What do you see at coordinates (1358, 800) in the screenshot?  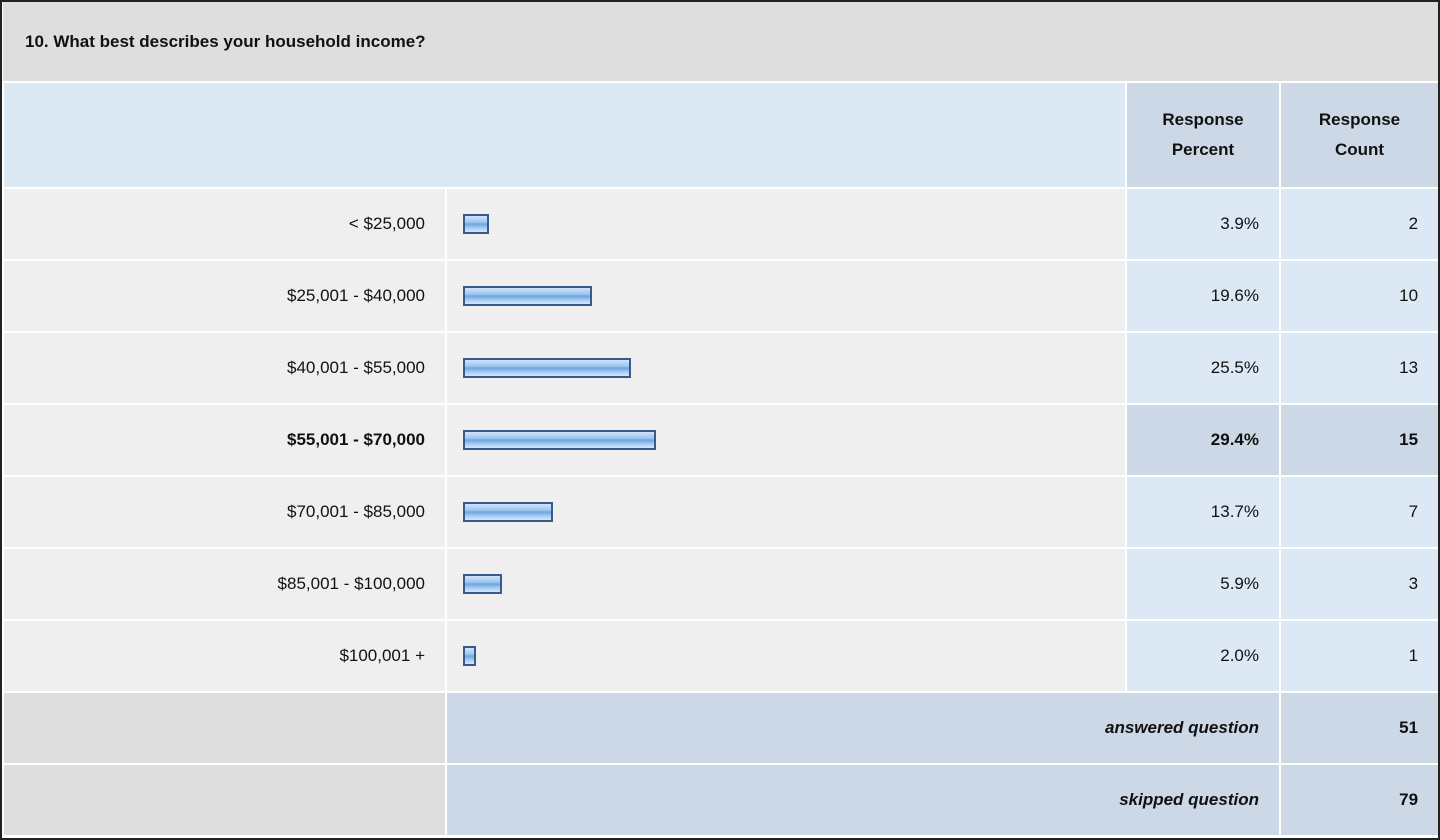 I see `skipped-count: 79` at bounding box center [1358, 800].